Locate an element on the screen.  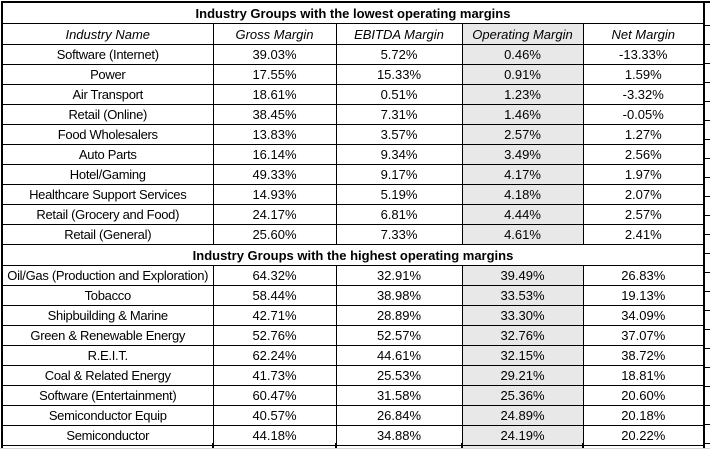
industry-name-cell: Hotel/Gaming is located at coordinates (107, 174).